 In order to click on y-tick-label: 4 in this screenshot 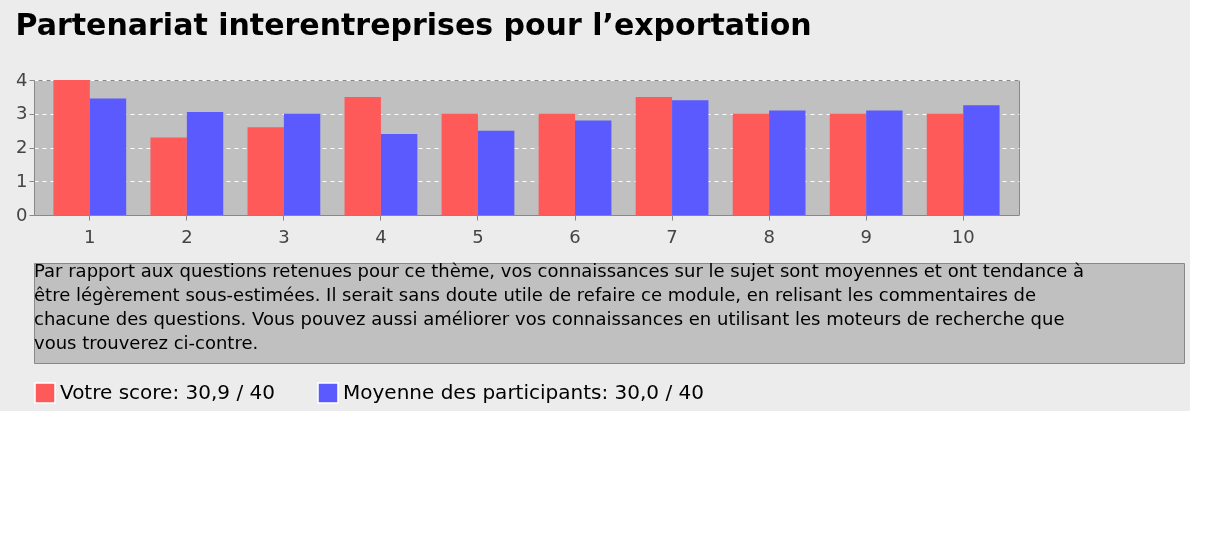, I will do `click(22, 79)`.